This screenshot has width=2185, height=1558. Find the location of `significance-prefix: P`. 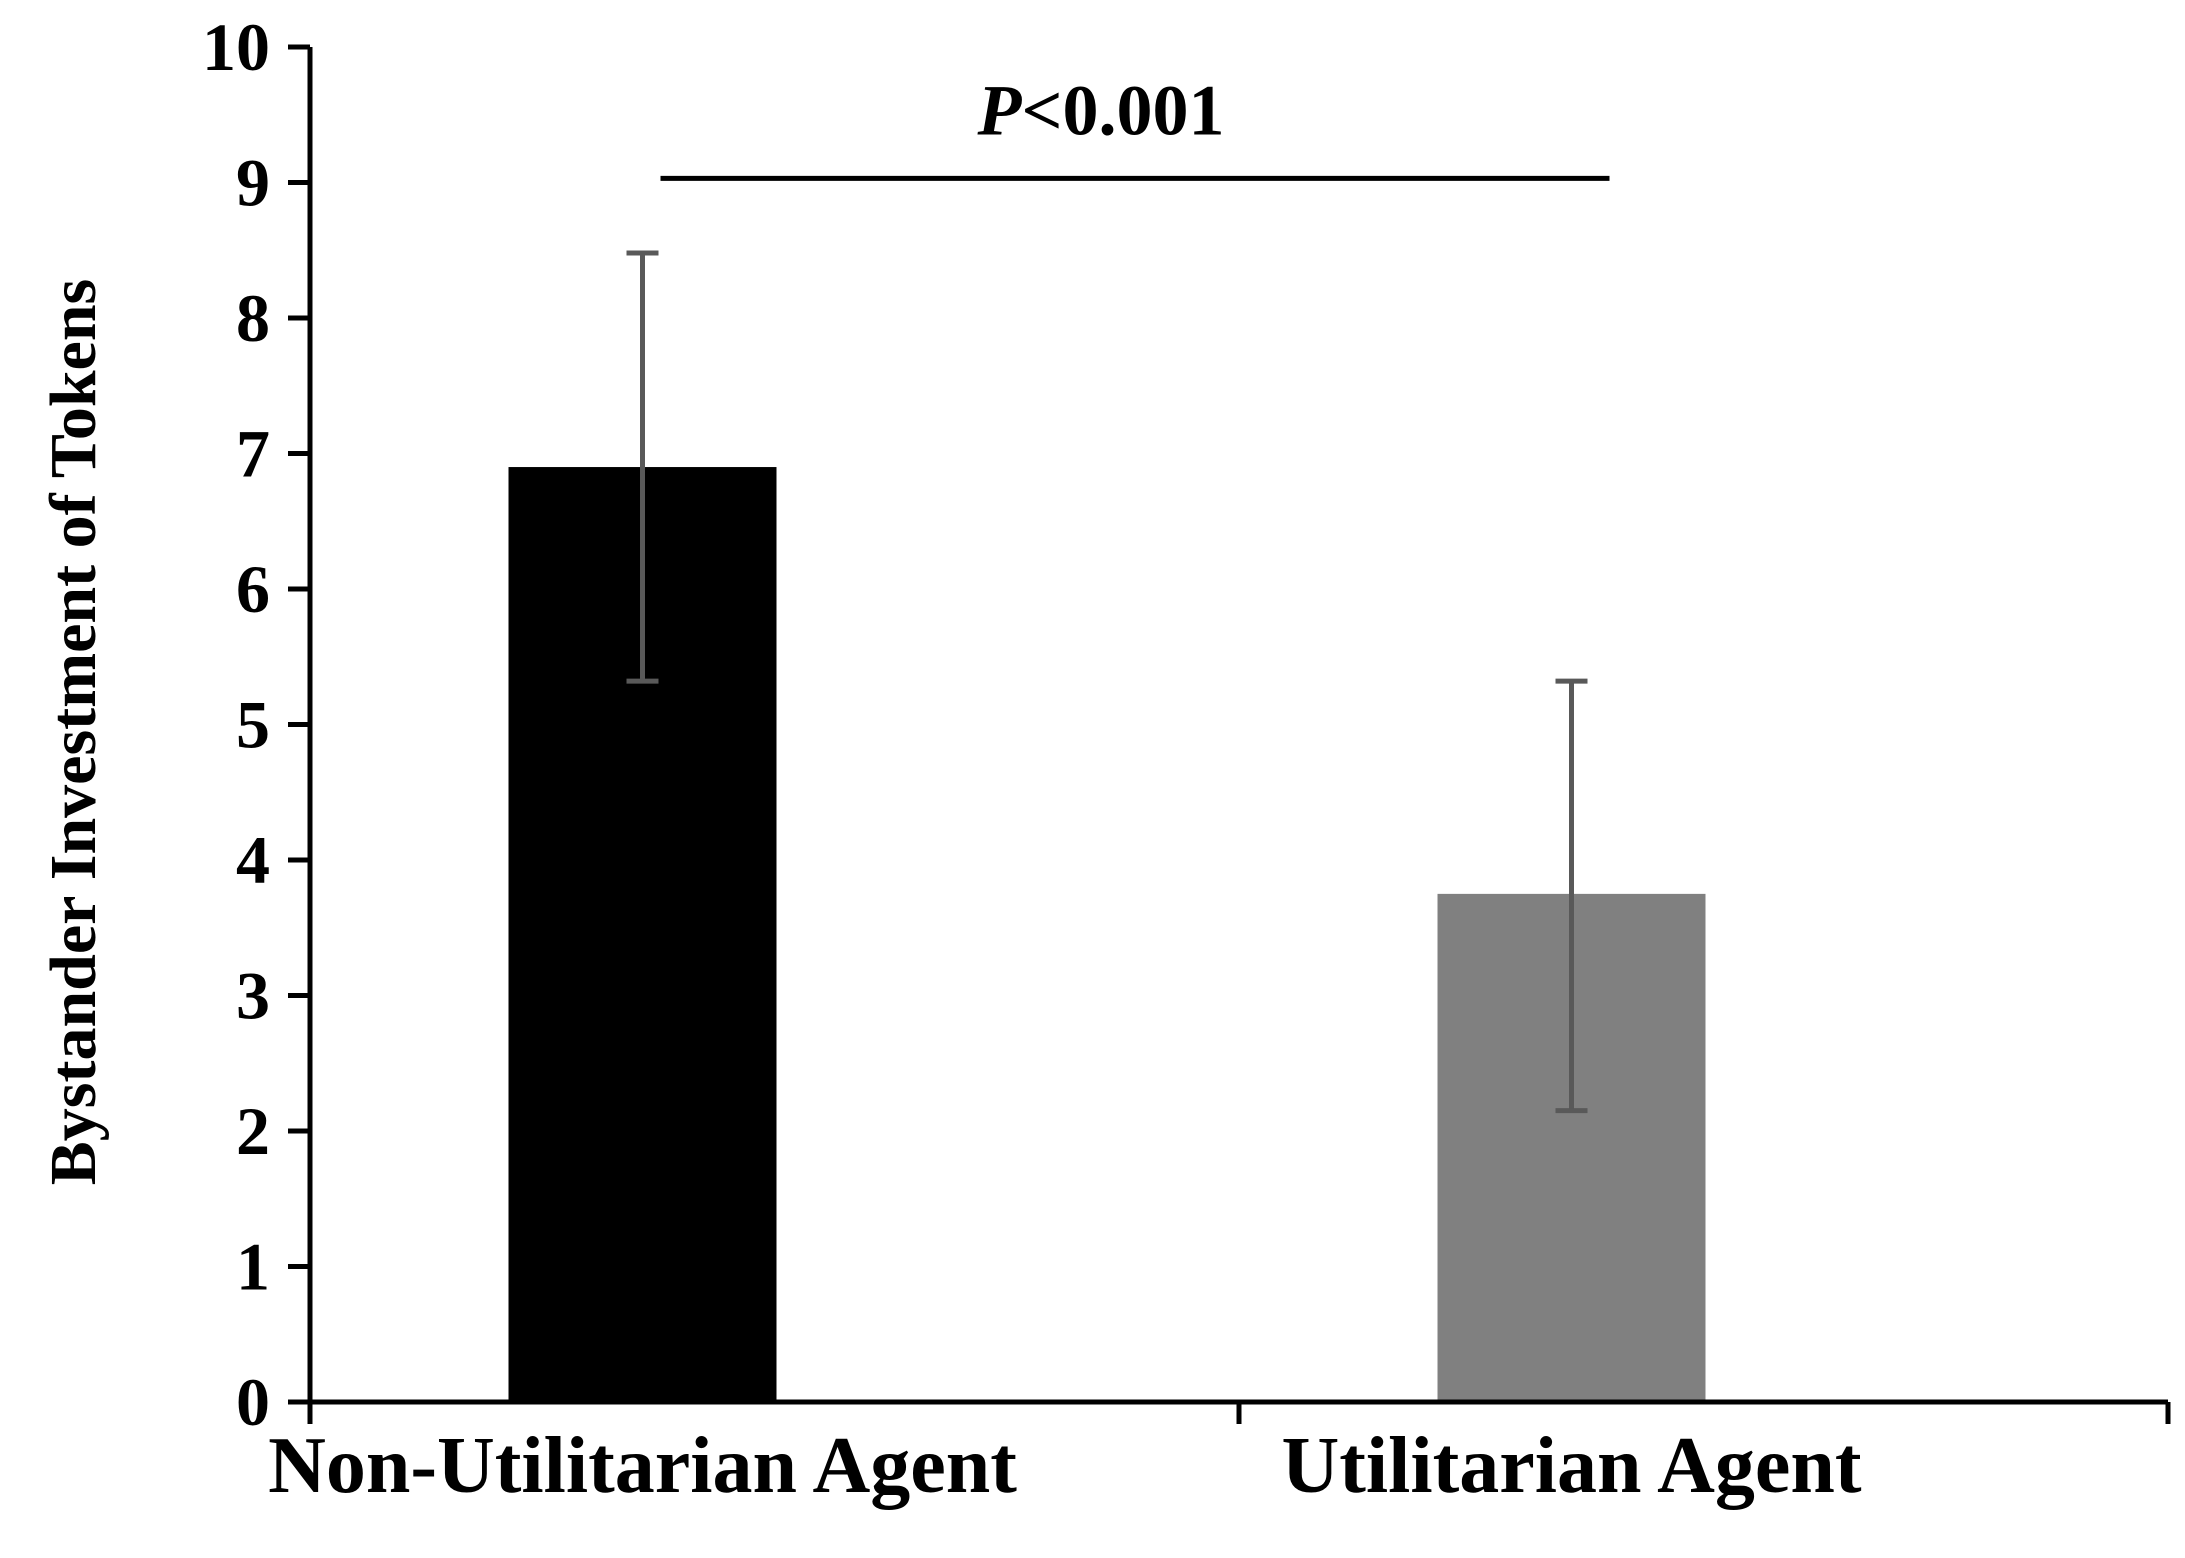

significance-prefix: P is located at coordinates (999, 110).